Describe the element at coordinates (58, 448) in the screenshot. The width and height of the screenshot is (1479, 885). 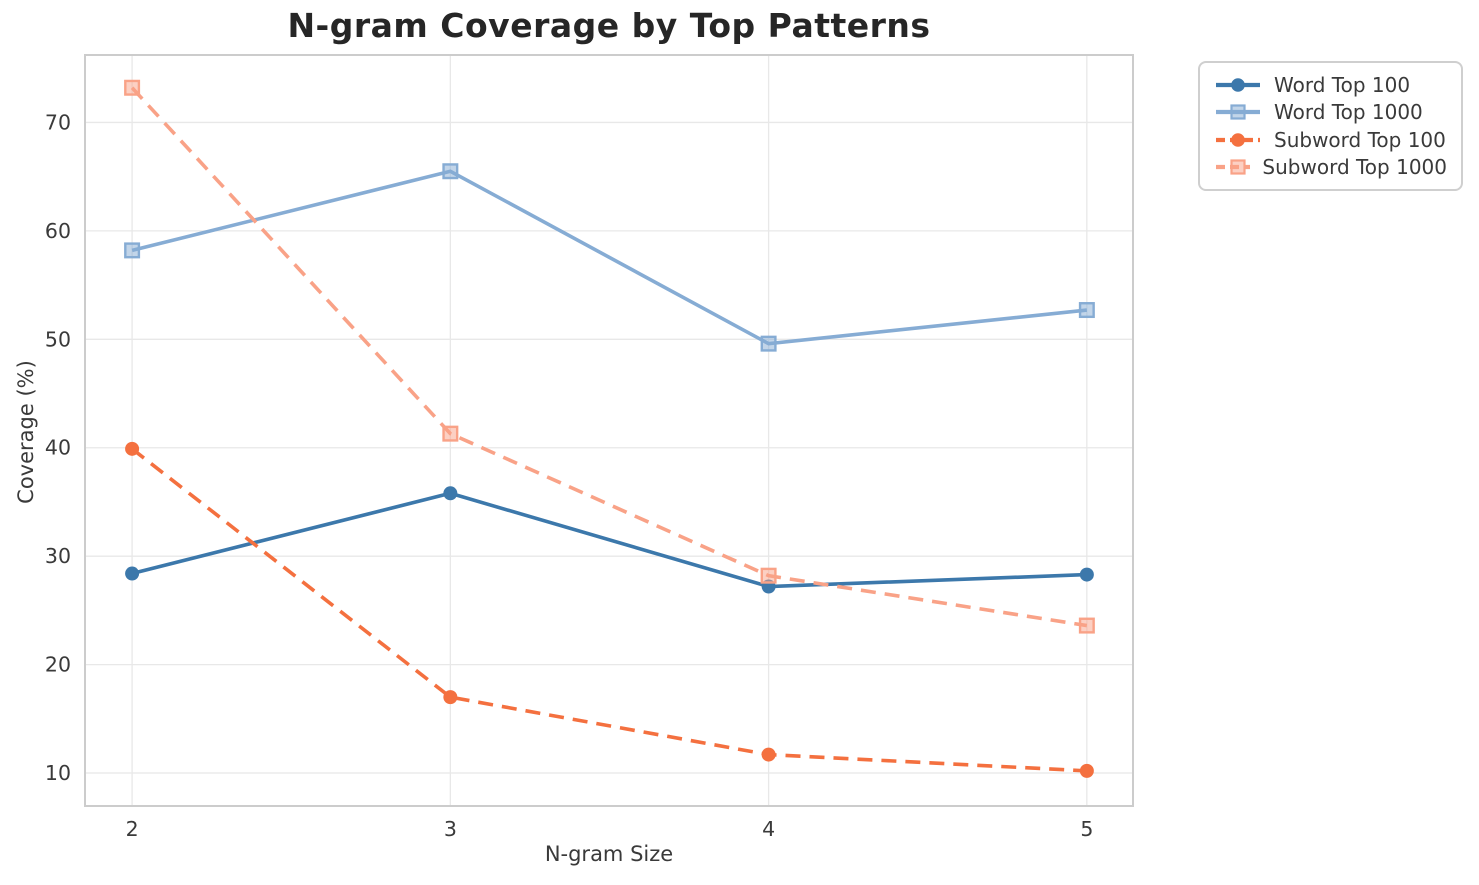
I see `y-tick-label: 40` at that location.